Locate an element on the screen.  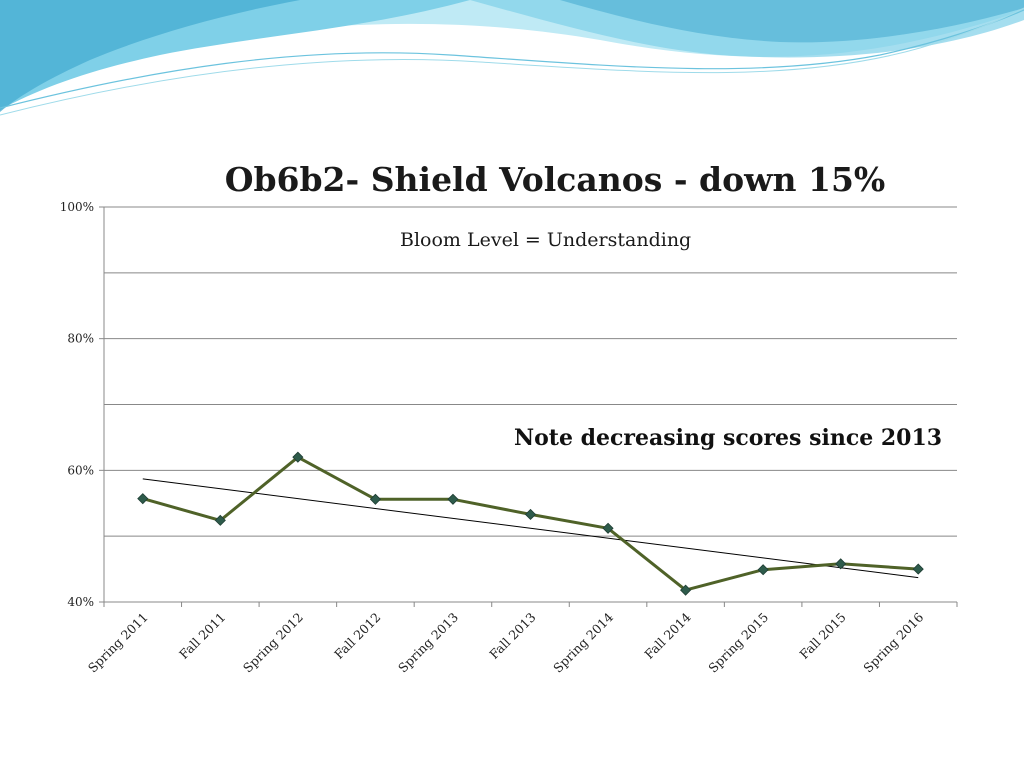
x-tick-label: Spring 2011 is located at coordinates (118, 643).